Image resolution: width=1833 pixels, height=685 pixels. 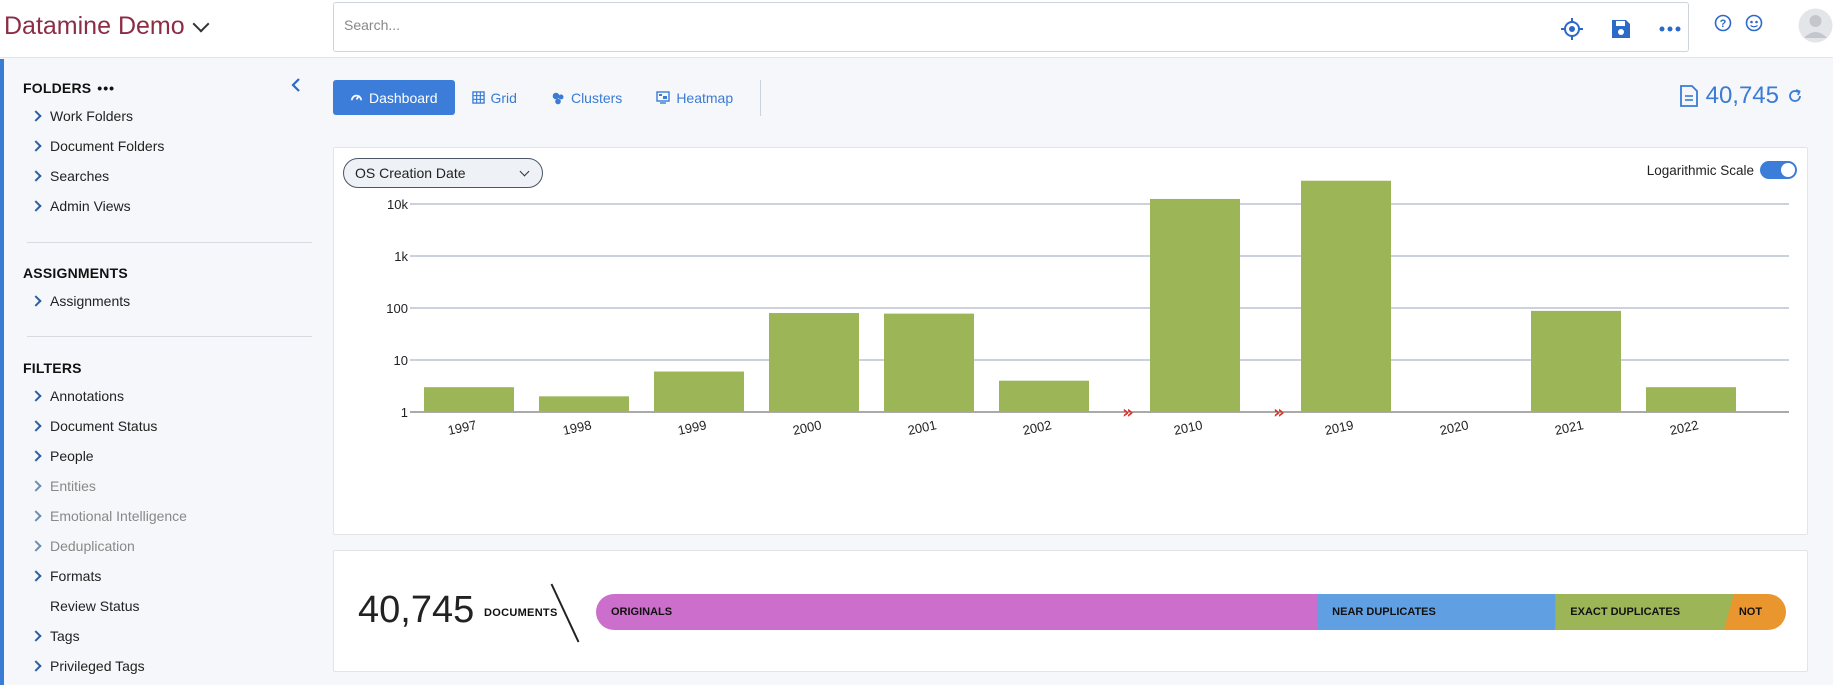 What do you see at coordinates (1700, 170) in the screenshot?
I see `log-scale-label: Logarithmic Scale` at bounding box center [1700, 170].